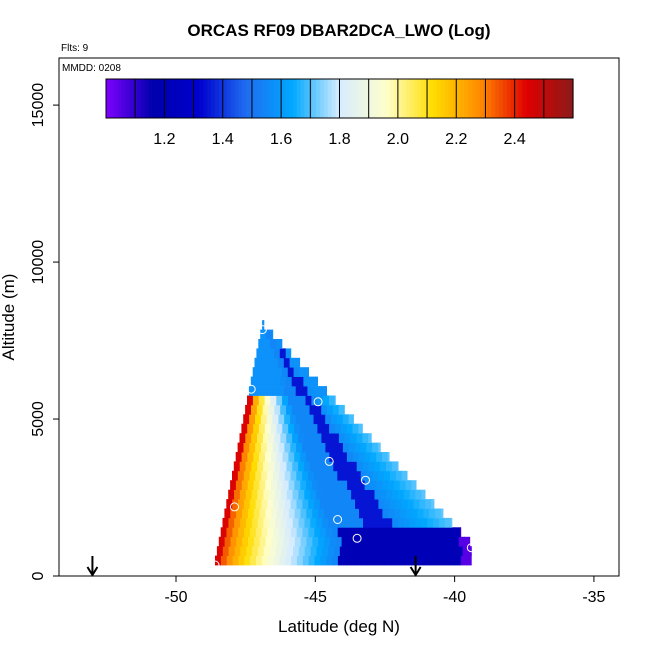 The height and width of the screenshot is (650, 650). I want to click on y-tick-label: 5000, so click(38, 419).